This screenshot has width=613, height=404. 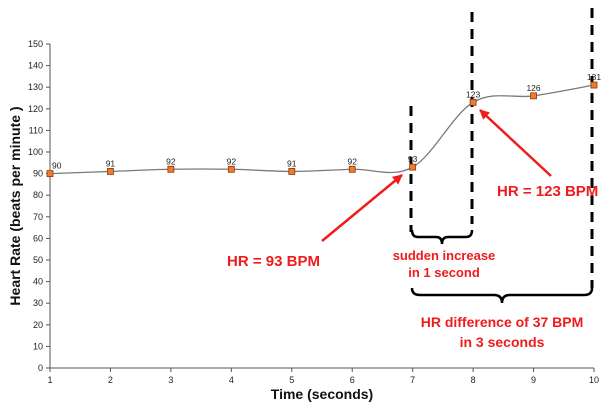 What do you see at coordinates (594, 380) in the screenshot?
I see `x-tick-label: 10` at bounding box center [594, 380].